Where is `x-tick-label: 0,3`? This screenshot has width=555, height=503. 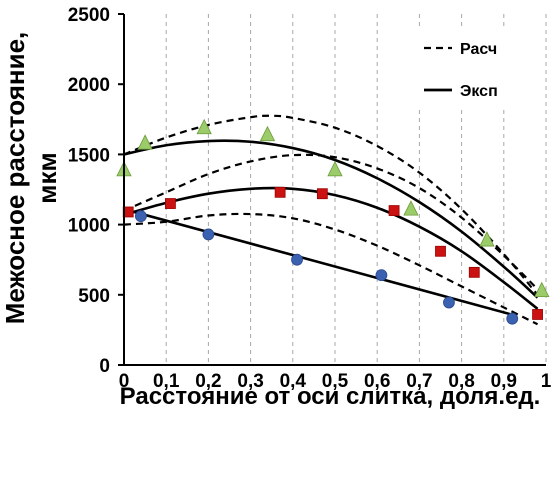
x-tick-label: 0,3 is located at coordinates (250, 381).